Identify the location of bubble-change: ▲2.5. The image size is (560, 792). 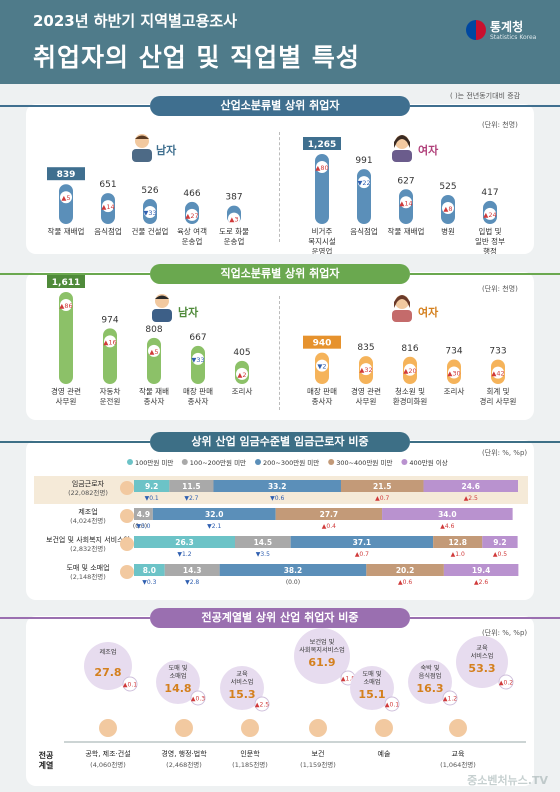
(262, 705).